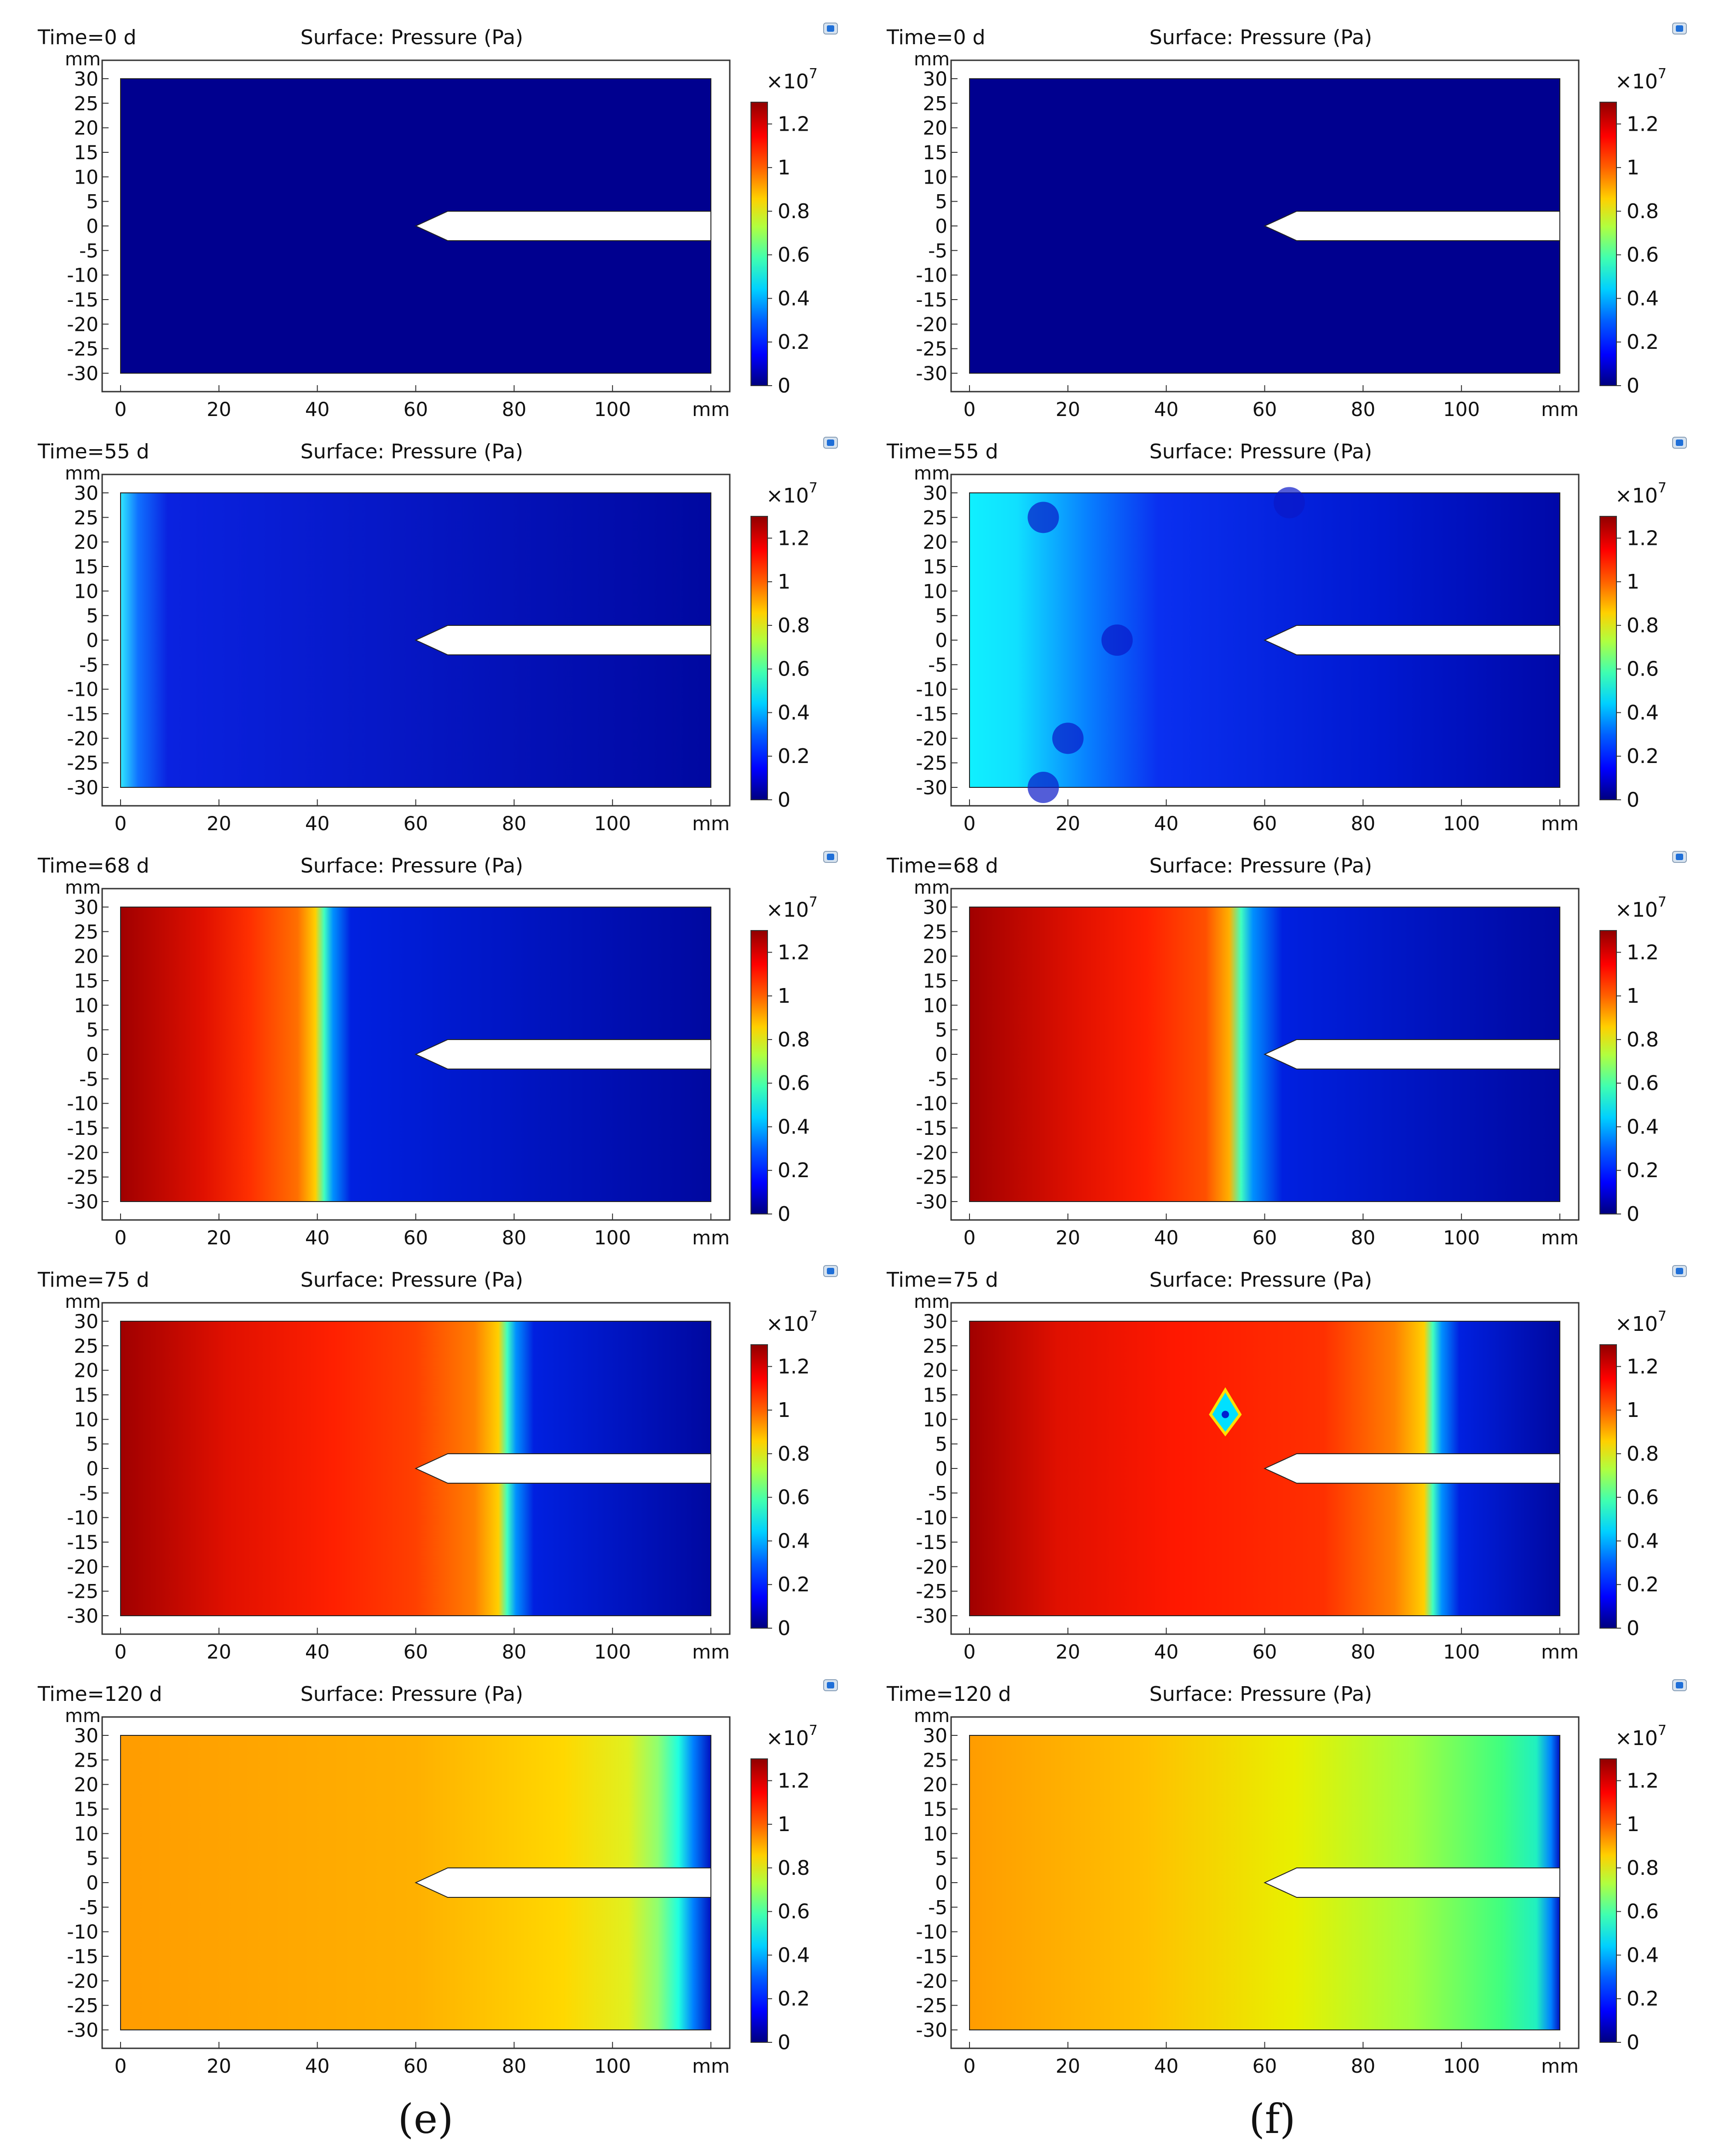 The width and height of the screenshot is (1714, 2156). What do you see at coordinates (1643, 625) in the screenshot?
I see `colorbar-tick-label: 0.8` at bounding box center [1643, 625].